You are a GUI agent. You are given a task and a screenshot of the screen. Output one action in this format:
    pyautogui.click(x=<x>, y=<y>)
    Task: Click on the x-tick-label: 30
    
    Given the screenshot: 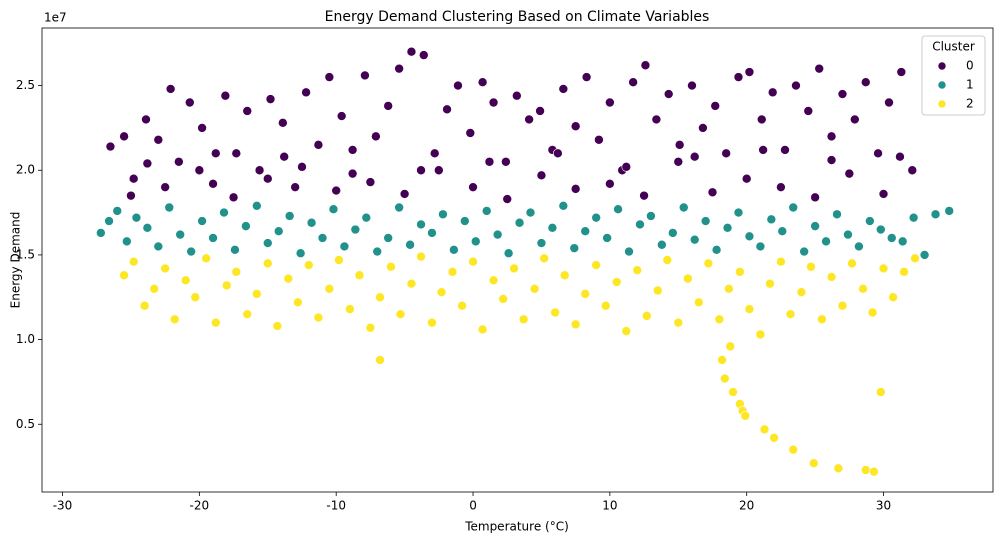 What is the action you would take?
    pyautogui.click(x=883, y=506)
    